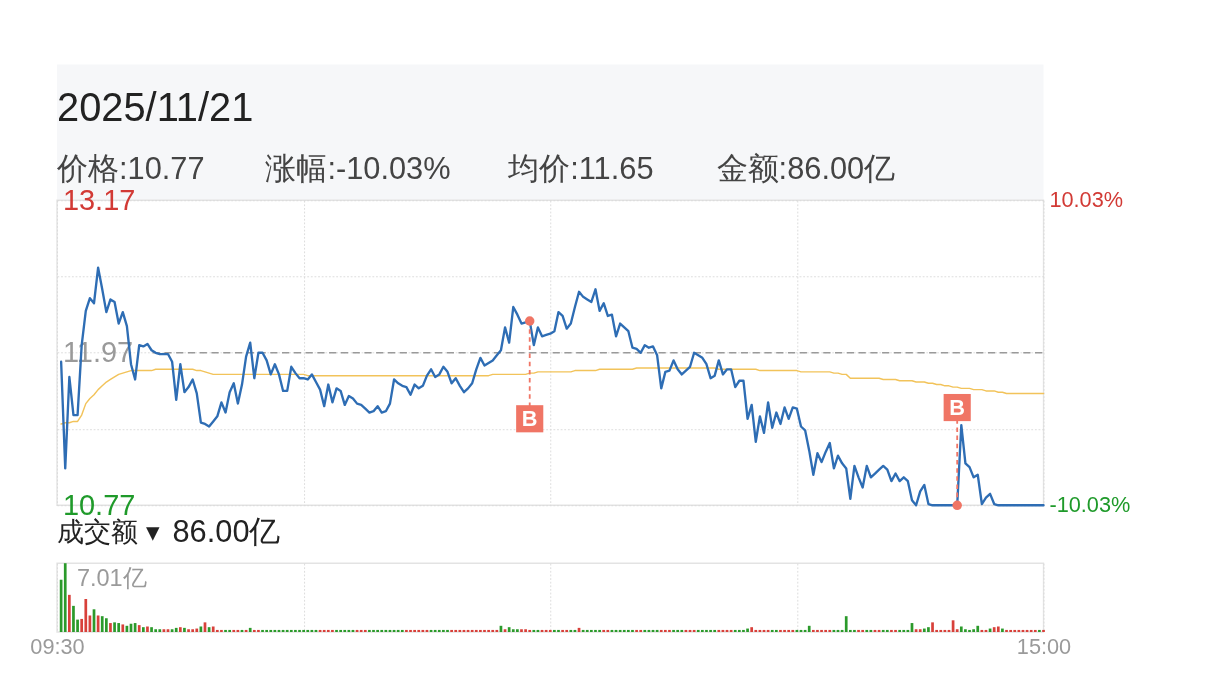  I want to click on x-tick-label: 15:00, so click(1044, 647).